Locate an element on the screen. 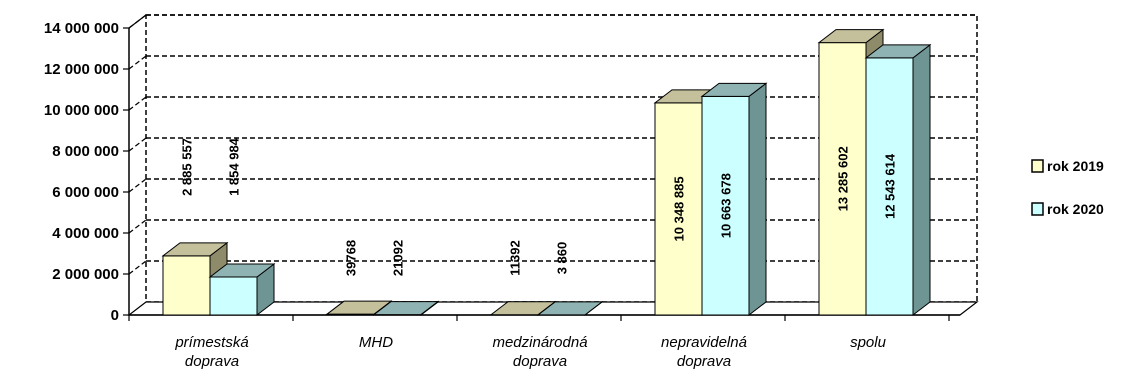 The width and height of the screenshot is (1123, 376). data-label-3-1: 10 663 678 is located at coordinates (726, 205).